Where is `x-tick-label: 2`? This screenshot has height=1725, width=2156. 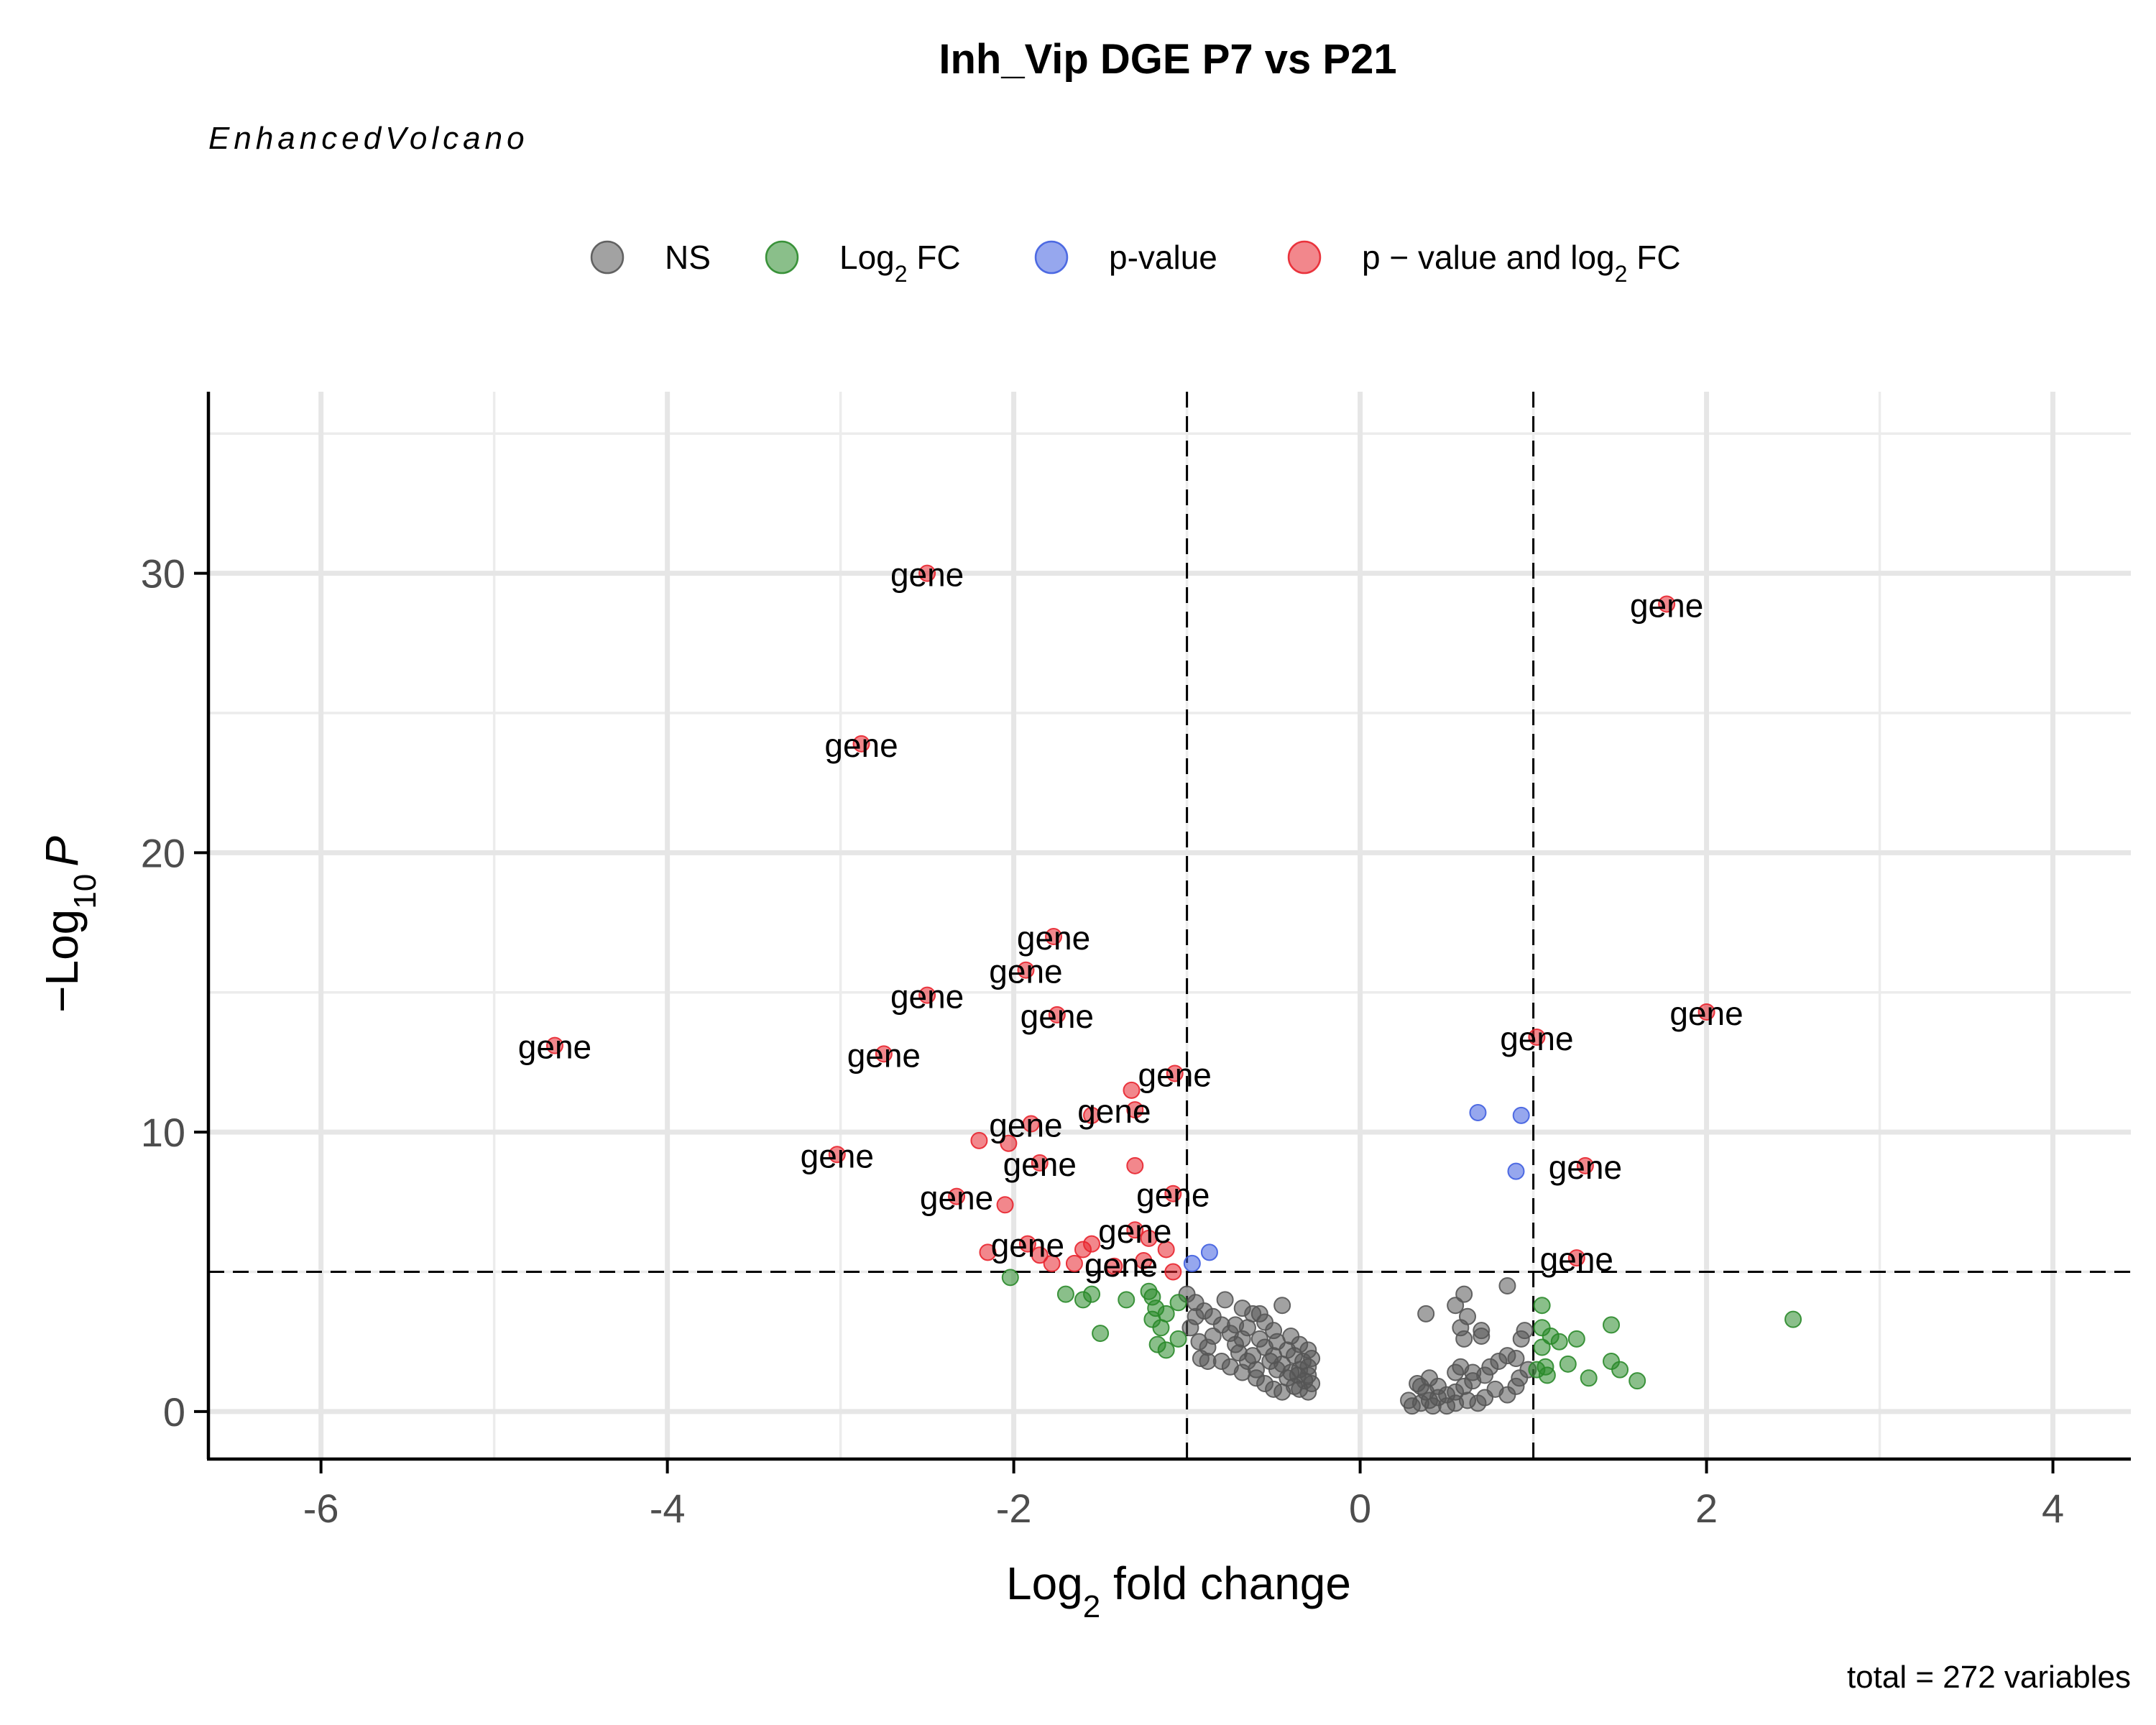
x-tick-label: 2 is located at coordinates (1706, 1508).